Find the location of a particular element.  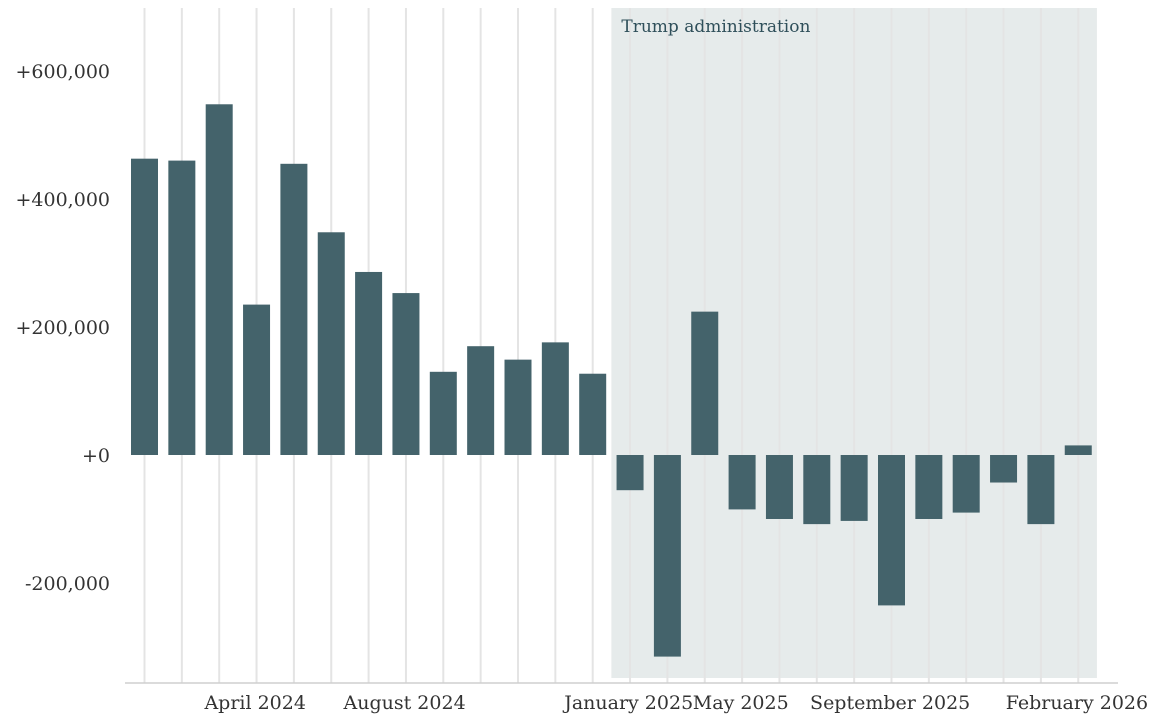

x-tick-label: April 2024 is located at coordinates (254, 703).